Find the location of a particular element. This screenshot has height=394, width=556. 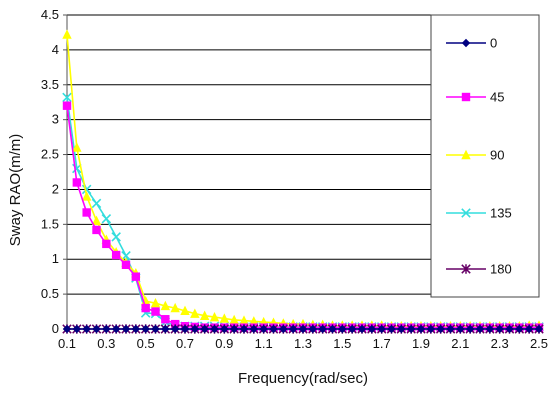

x-axis-title: Frequency(rad/sec) is located at coordinates (303, 378).